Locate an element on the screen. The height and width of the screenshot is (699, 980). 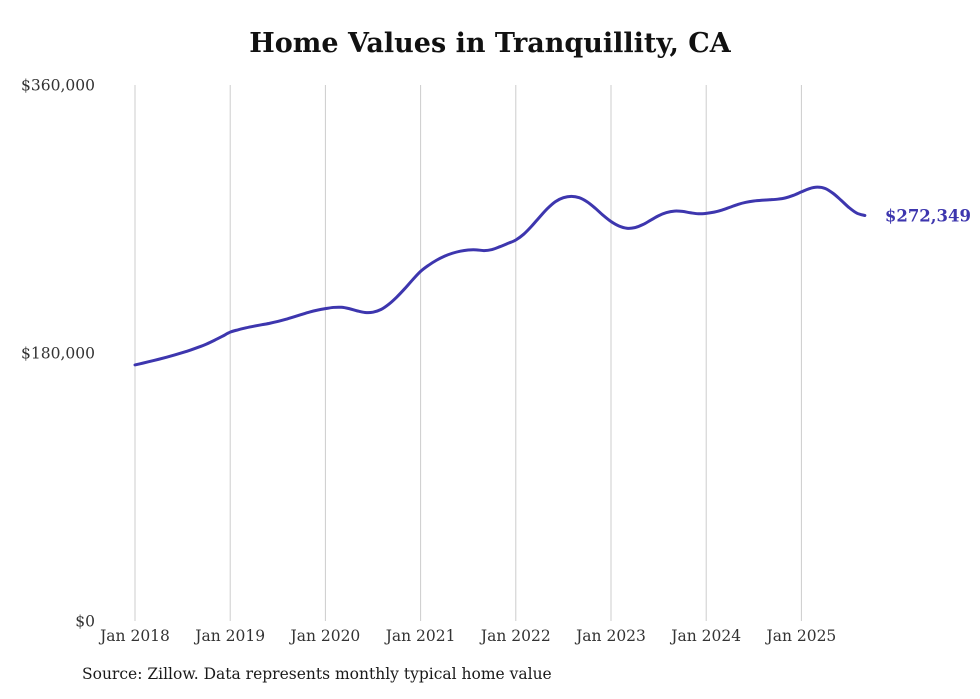
y-tick-label: $180,000 is located at coordinates (58, 354).